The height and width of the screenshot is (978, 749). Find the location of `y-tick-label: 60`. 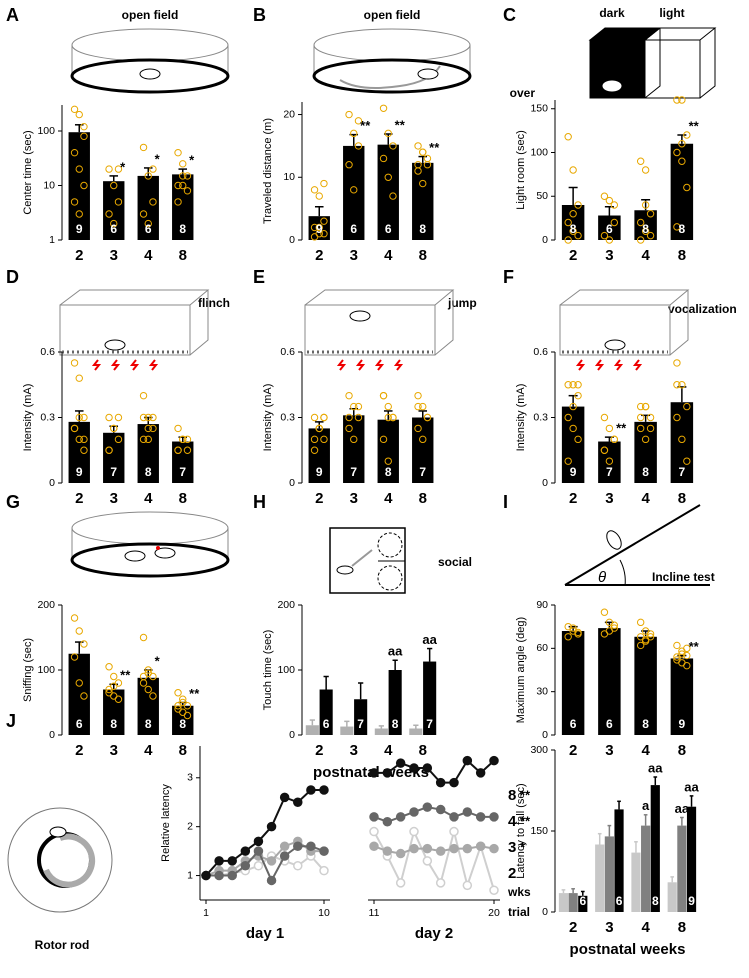

y-tick-label: 60 is located at coordinates (542, 648).